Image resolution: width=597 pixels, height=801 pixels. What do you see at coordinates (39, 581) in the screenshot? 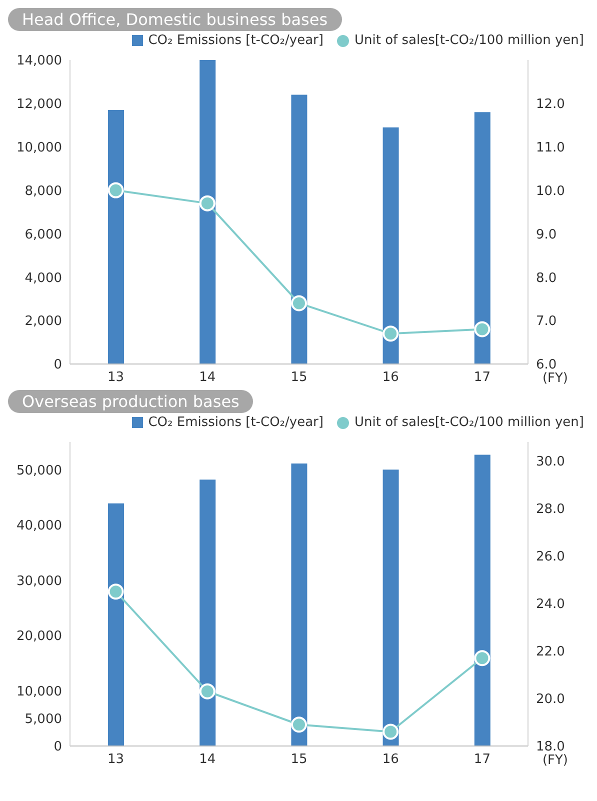
I see `y-tick-label: 30,000` at bounding box center [39, 581].